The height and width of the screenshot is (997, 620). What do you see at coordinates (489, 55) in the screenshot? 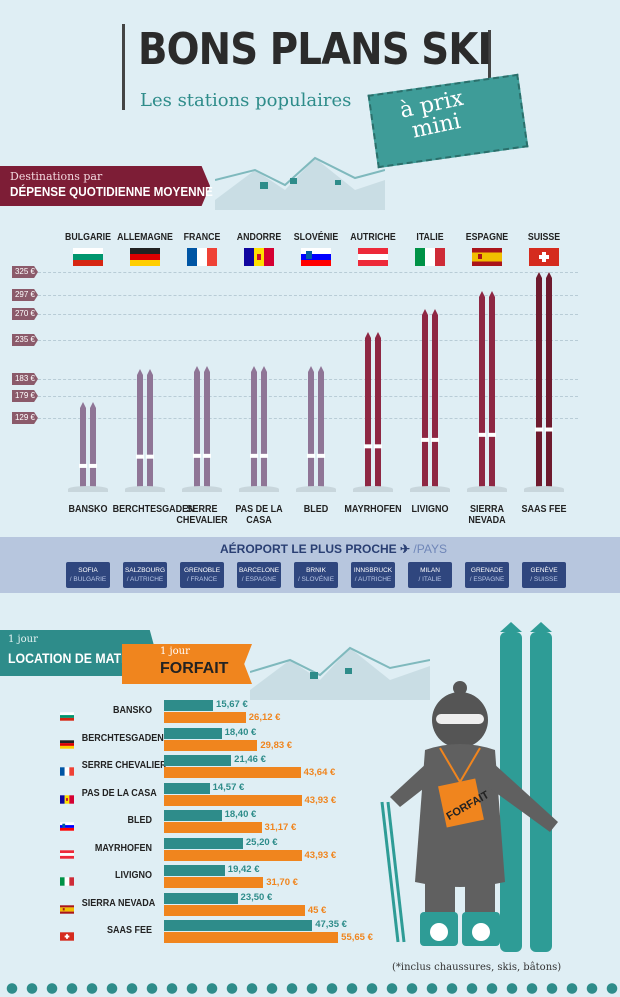
I see `title-bracket-right` at bounding box center [489, 55].